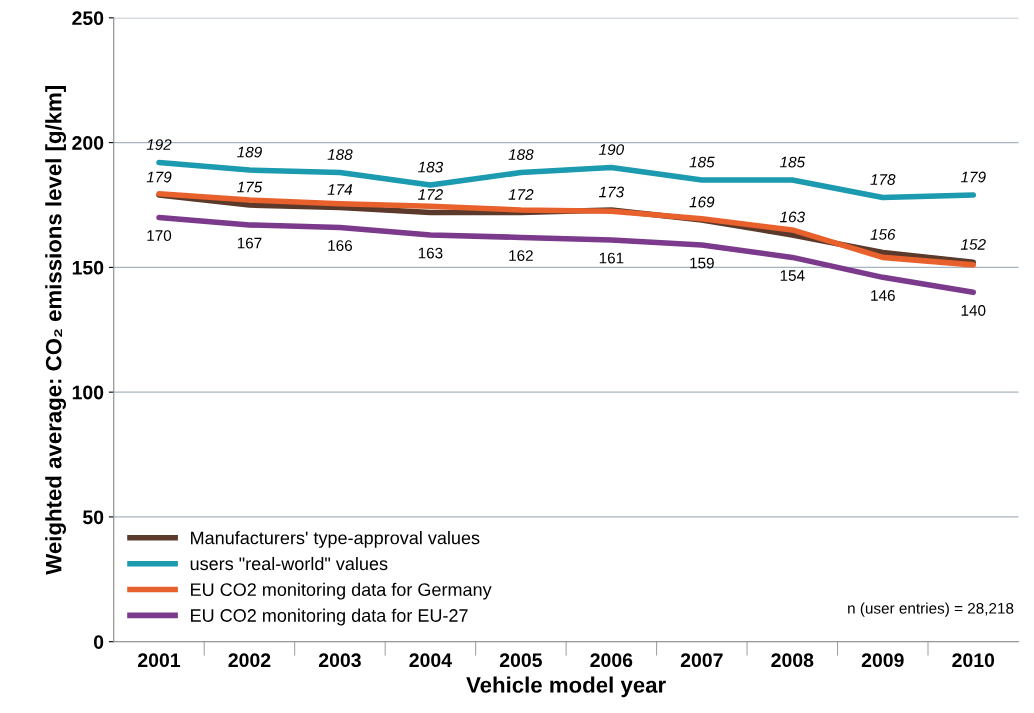 This screenshot has width=1034, height=713. I want to click on annotation: n (user entries) = 28,218, so click(931, 609).